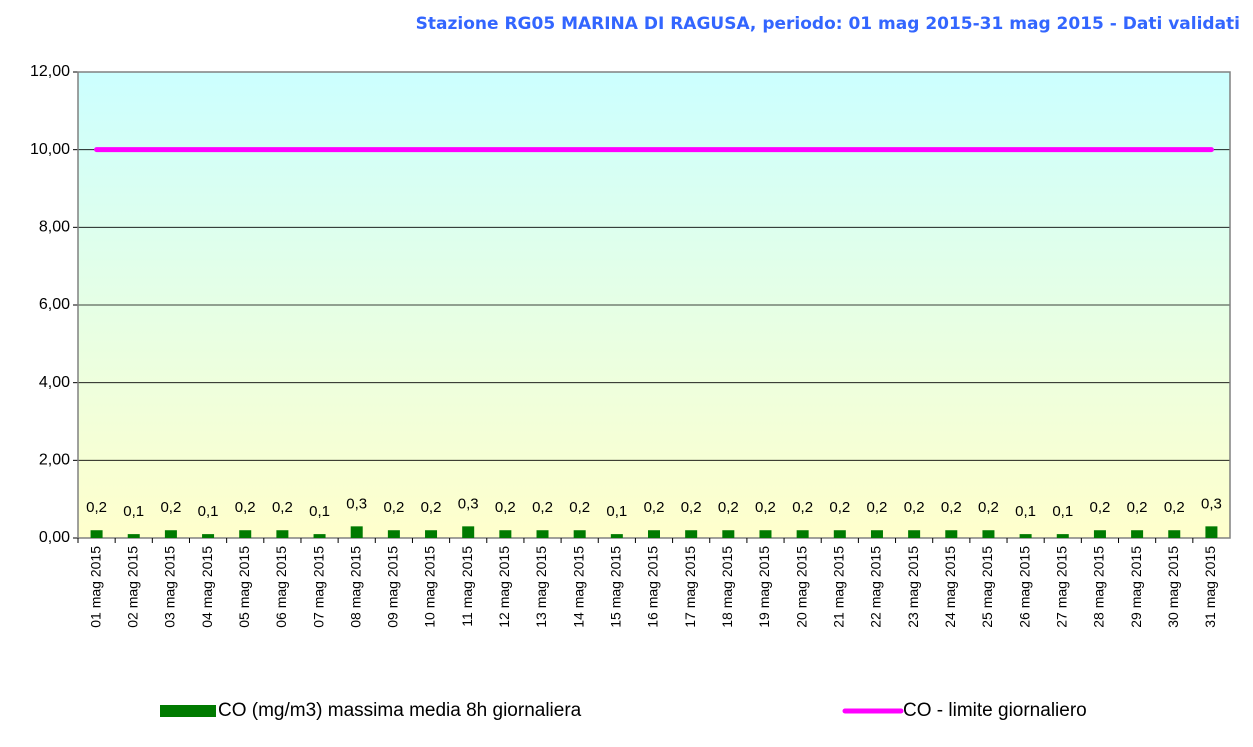 This screenshot has height=747, width=1253. Describe the element at coordinates (54, 227) in the screenshot. I see `y-tick-label: 8,00` at that location.